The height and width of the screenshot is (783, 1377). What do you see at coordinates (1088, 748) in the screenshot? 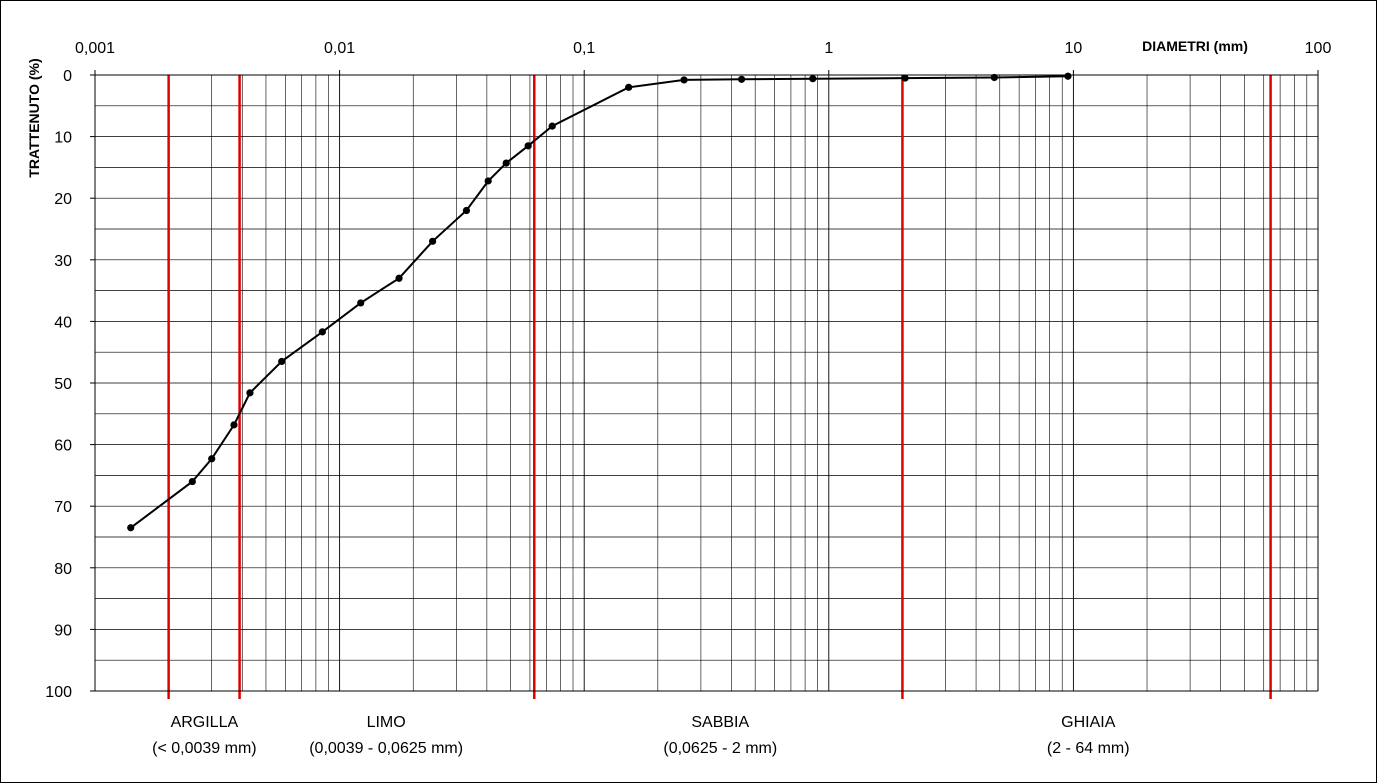
I see `class-range-label: (2 - 64 mm)` at bounding box center [1088, 748].